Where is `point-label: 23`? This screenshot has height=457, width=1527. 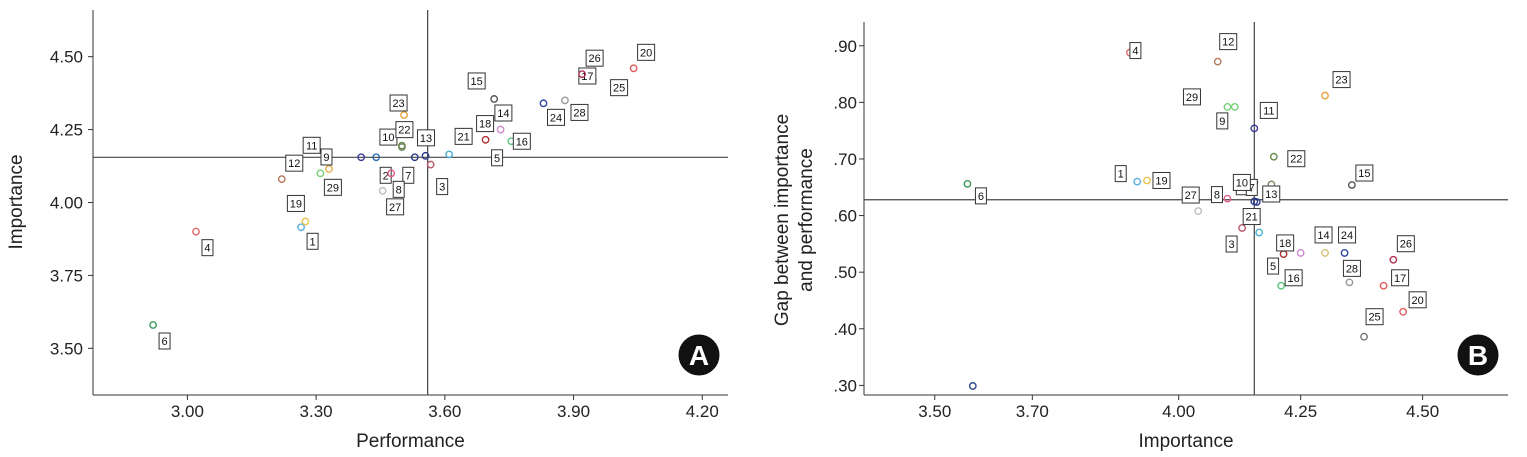
point-label: 23 is located at coordinates (1341, 81).